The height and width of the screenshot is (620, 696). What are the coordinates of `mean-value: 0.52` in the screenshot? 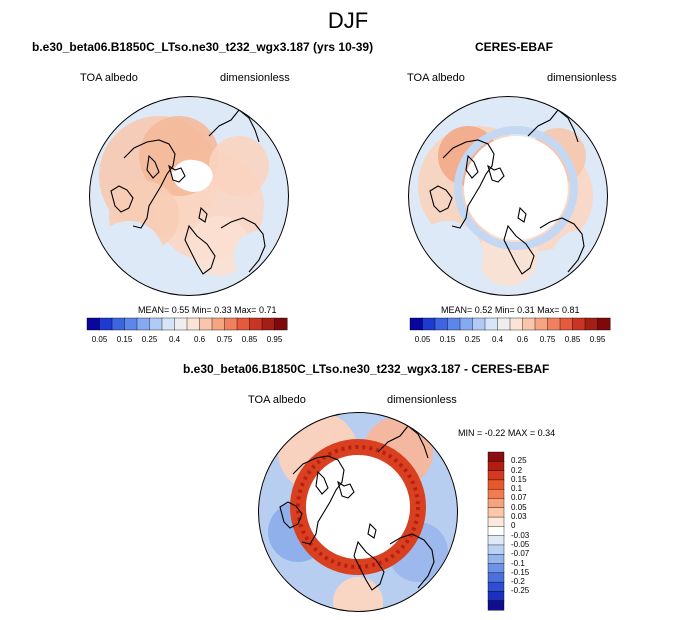 It's located at (483, 310).